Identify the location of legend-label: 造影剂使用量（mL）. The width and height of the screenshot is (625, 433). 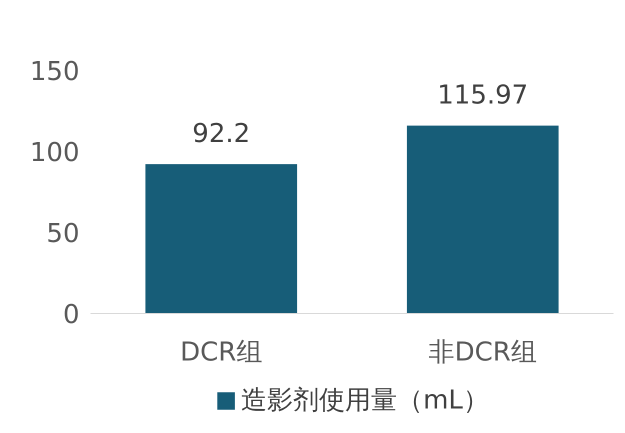
(365, 401).